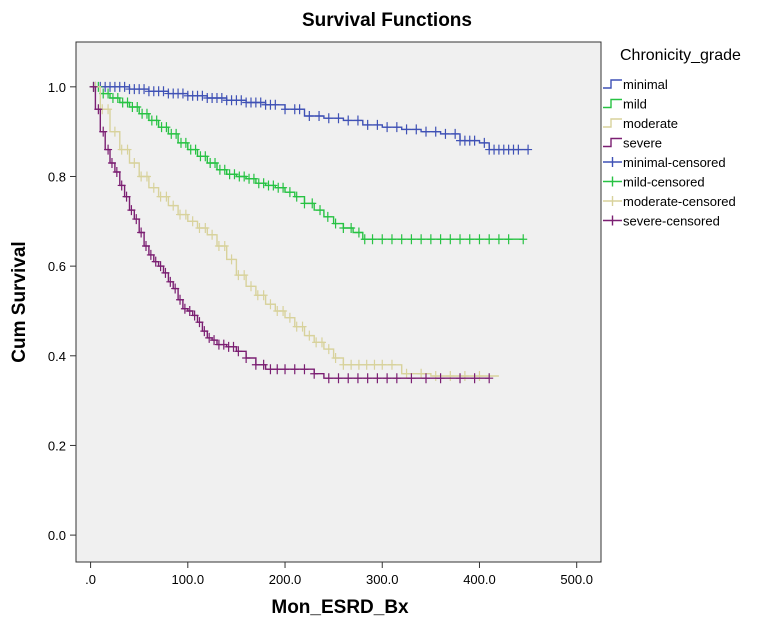 This screenshot has height=630, width=762. What do you see at coordinates (671, 221) in the screenshot?
I see `legend-label: severe-censored` at bounding box center [671, 221].